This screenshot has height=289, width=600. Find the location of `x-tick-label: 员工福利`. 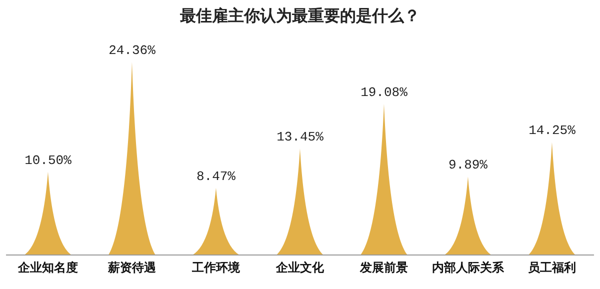

x-tick-label: 员工福利 is located at coordinates (552, 267).